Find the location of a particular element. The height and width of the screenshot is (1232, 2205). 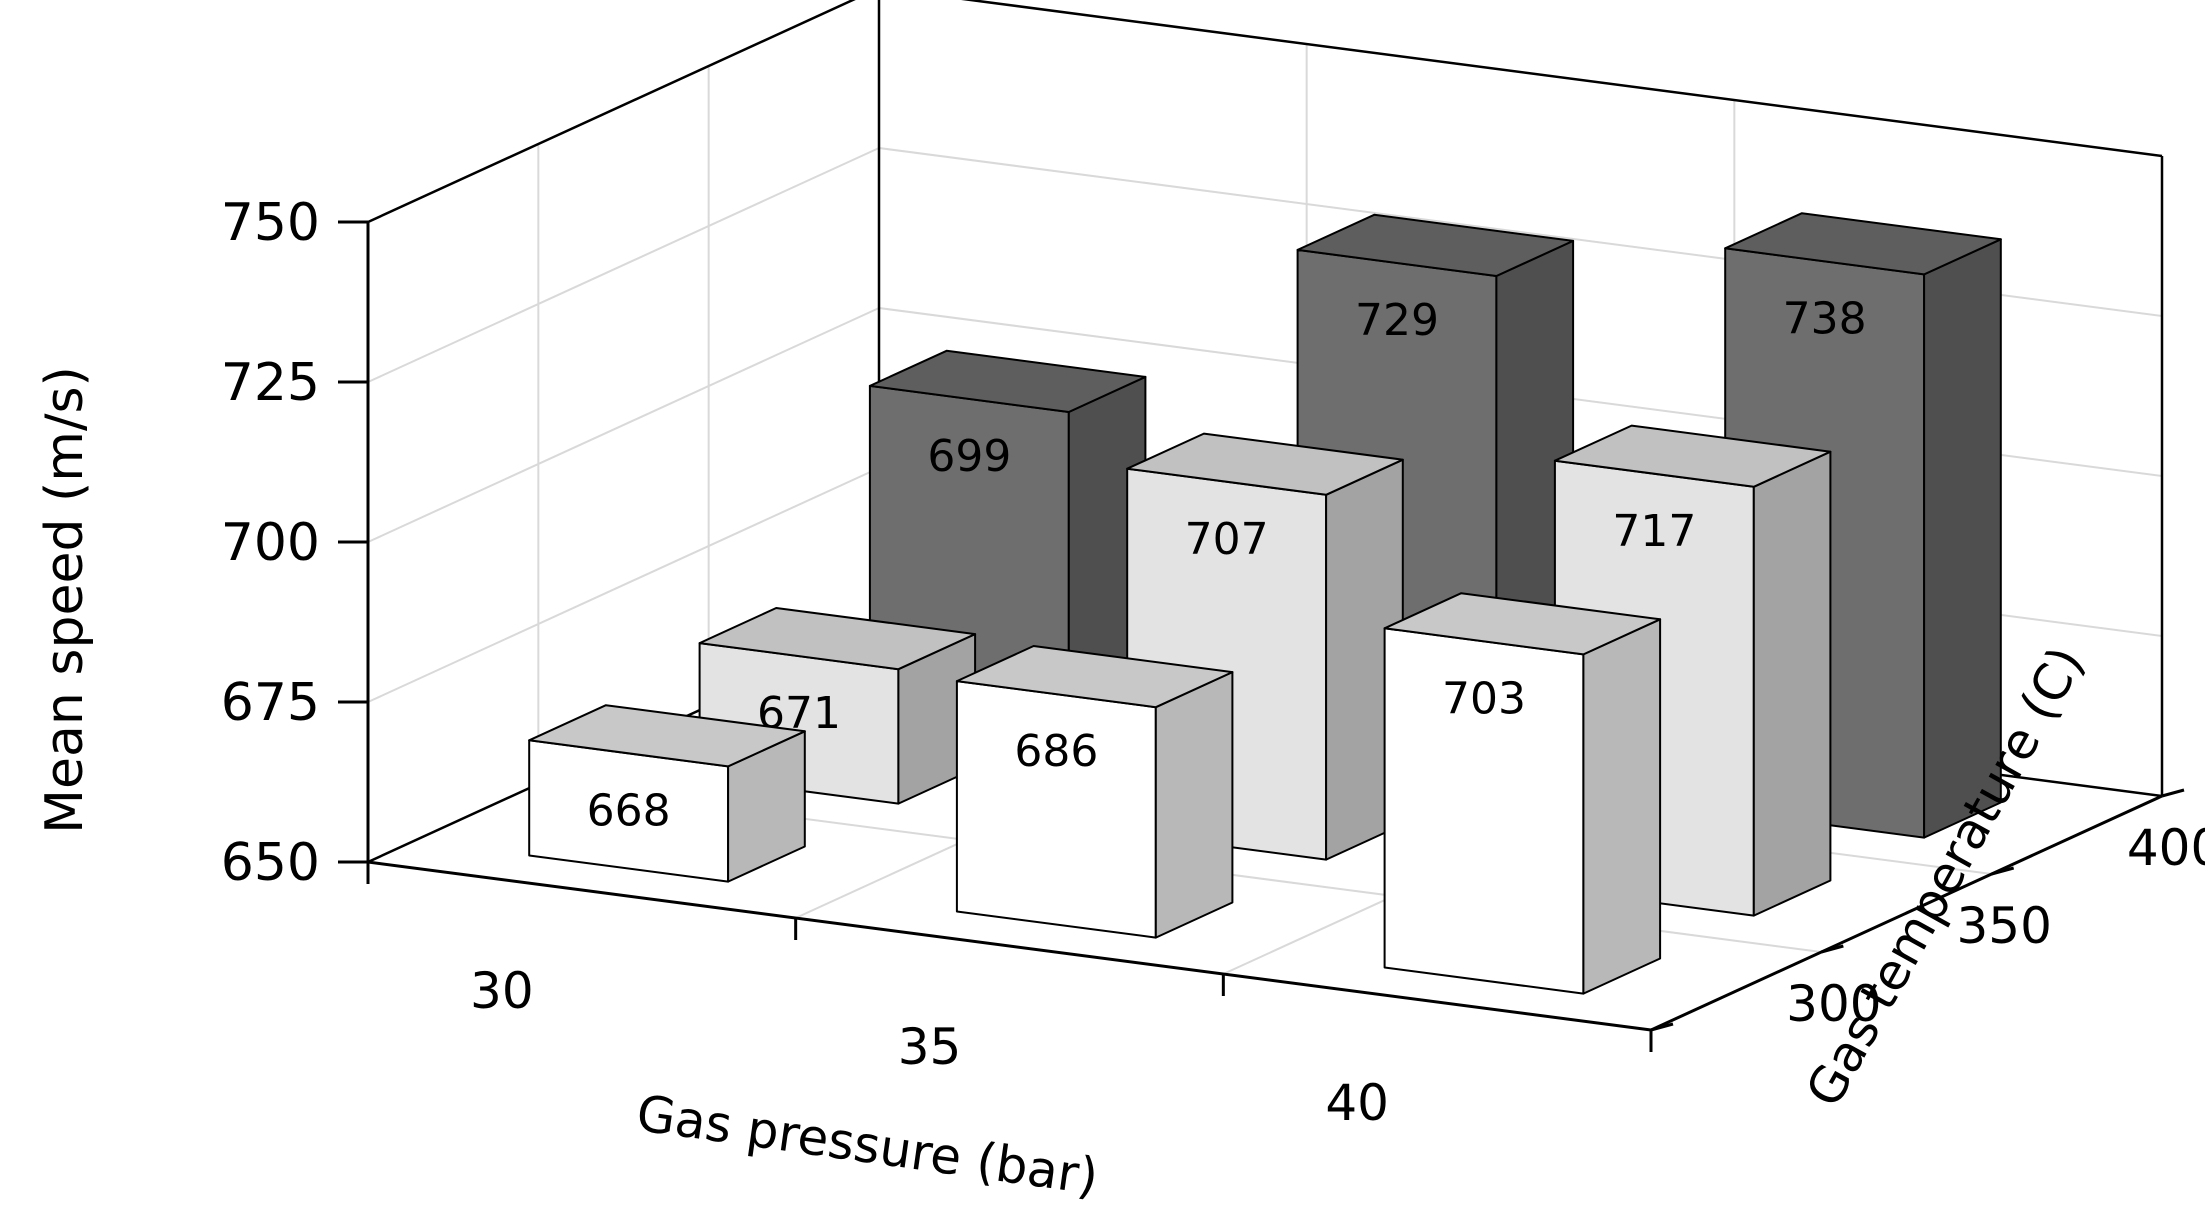

bar-value-label: 717 is located at coordinates (1654, 531).